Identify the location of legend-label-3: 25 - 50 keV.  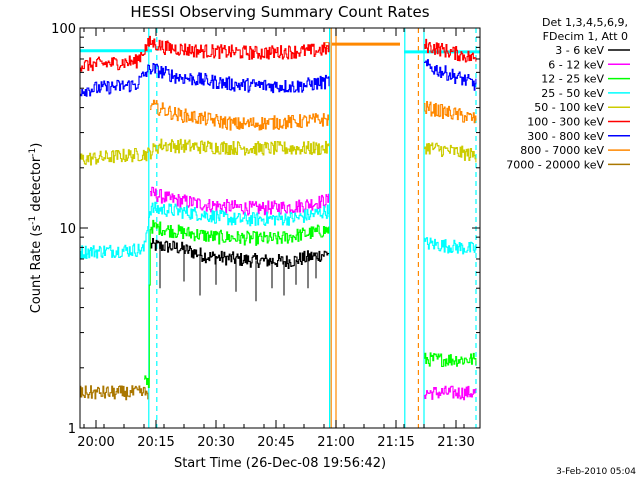
(572, 93).